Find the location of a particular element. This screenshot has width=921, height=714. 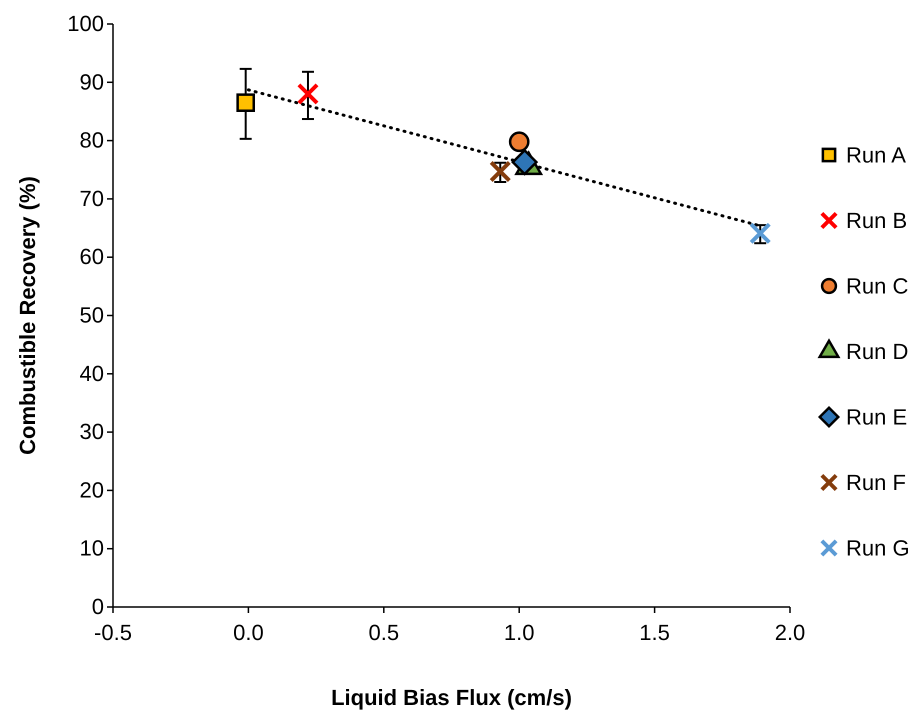

y-tick-label: 90 is located at coordinates (92, 81).